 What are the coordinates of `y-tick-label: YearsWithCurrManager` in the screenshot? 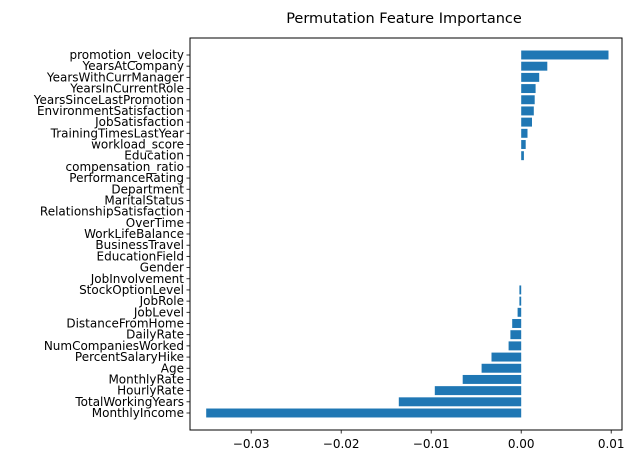 It's located at (115, 77).